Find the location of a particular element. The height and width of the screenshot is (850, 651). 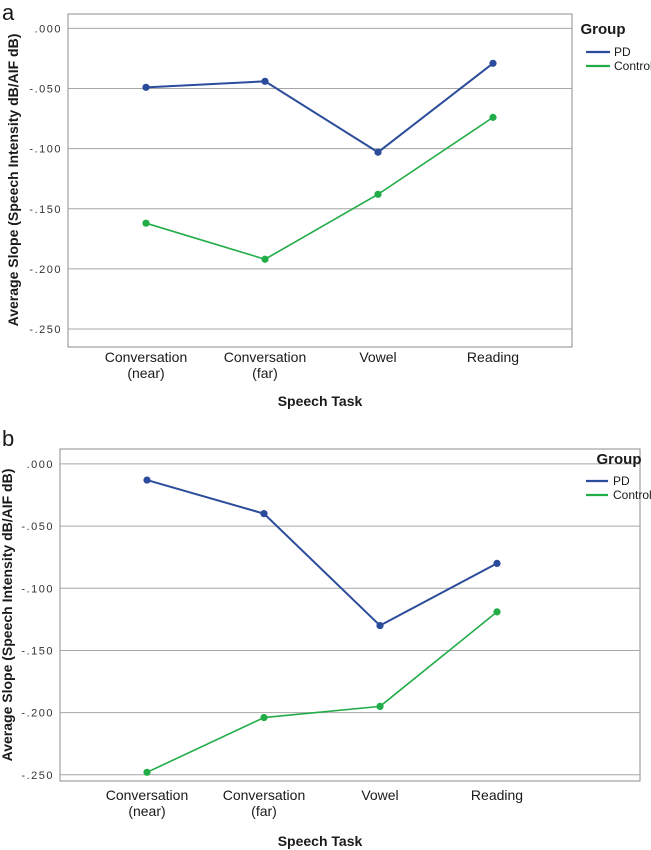

panel-label: b is located at coordinates (8, 438).